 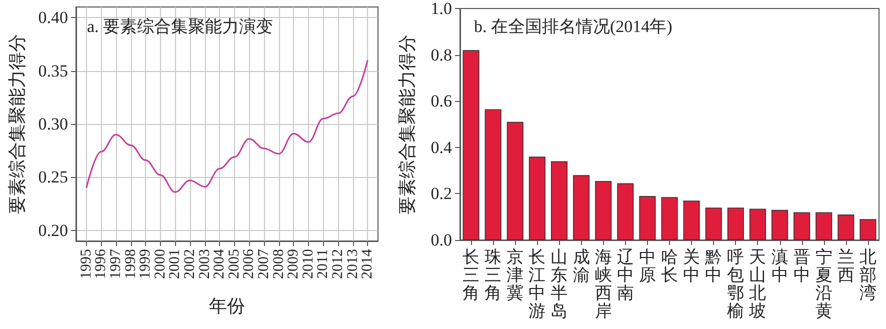 What do you see at coordinates (352, 264) in the screenshot?
I see `x-tick-label: 2013` at bounding box center [352, 264].